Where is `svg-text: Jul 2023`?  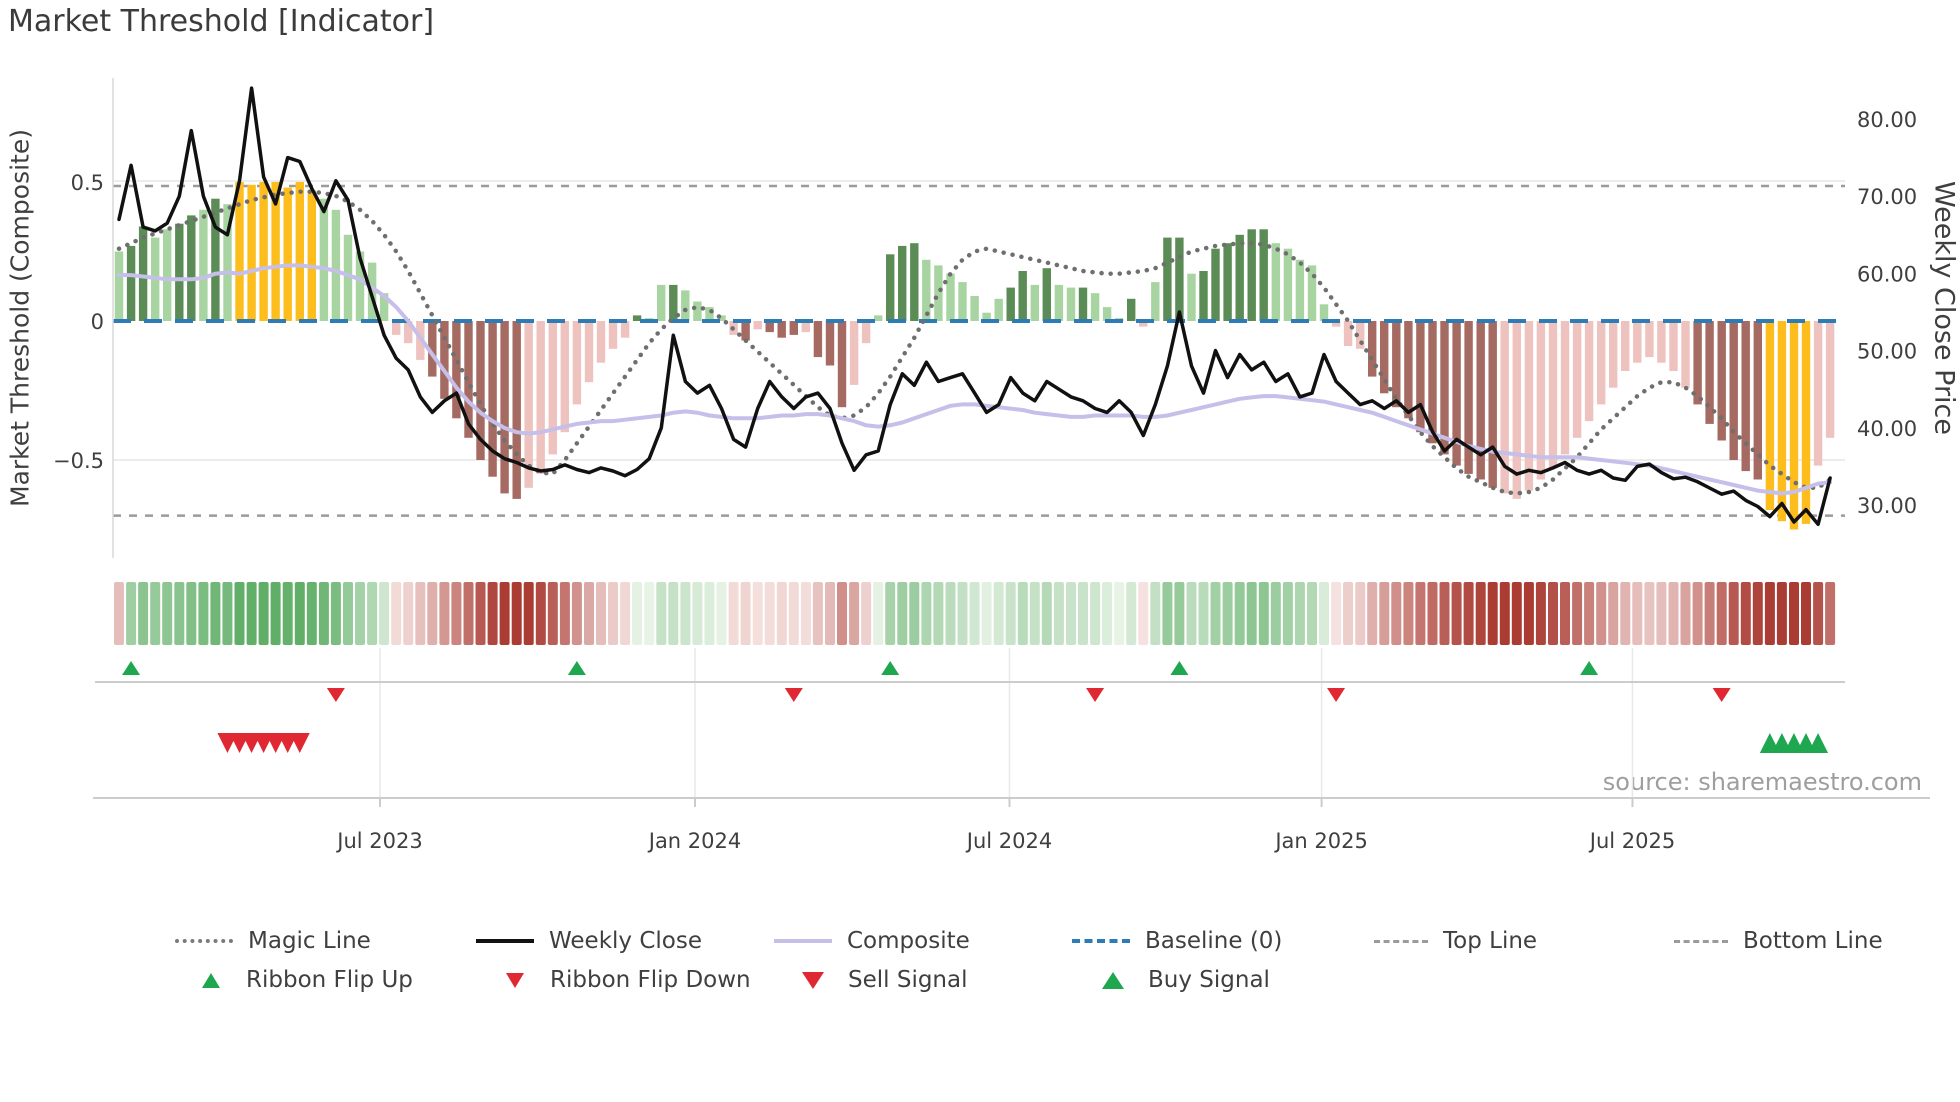
svg-text: Jul 2023 is located at coordinates (378, 841).